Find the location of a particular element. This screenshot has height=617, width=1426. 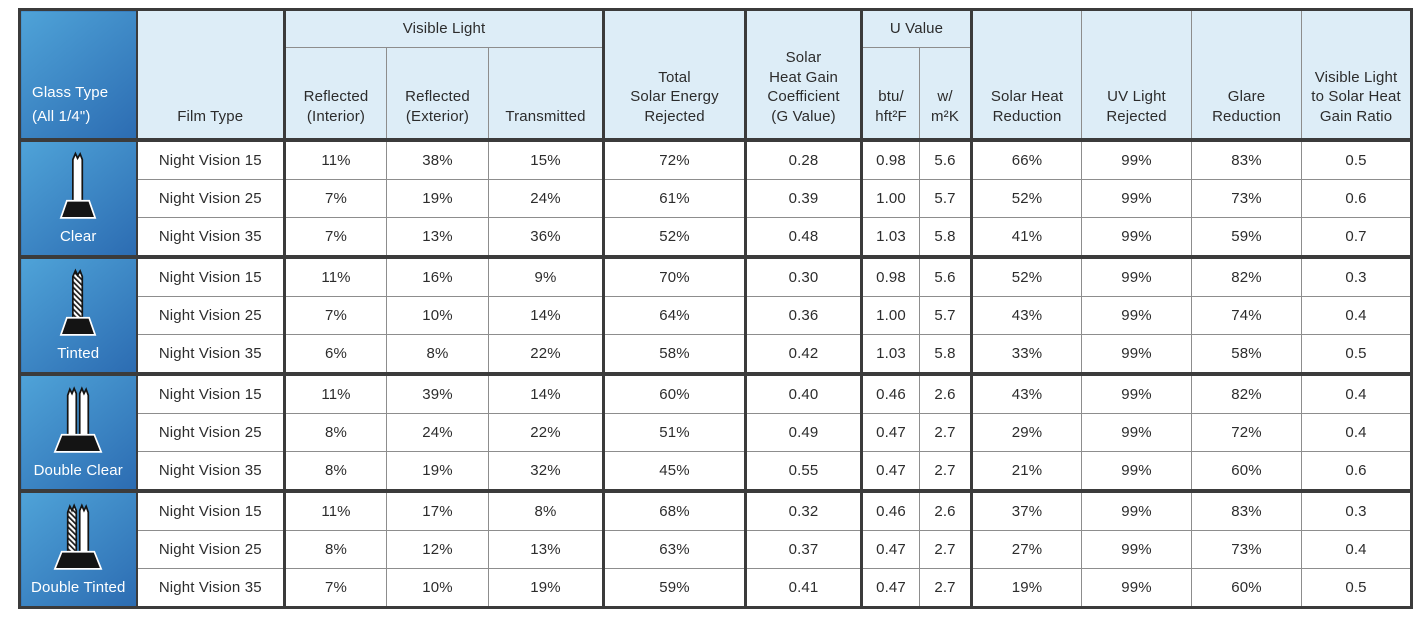

data-cell: 82% is located at coordinates (1247, 393).